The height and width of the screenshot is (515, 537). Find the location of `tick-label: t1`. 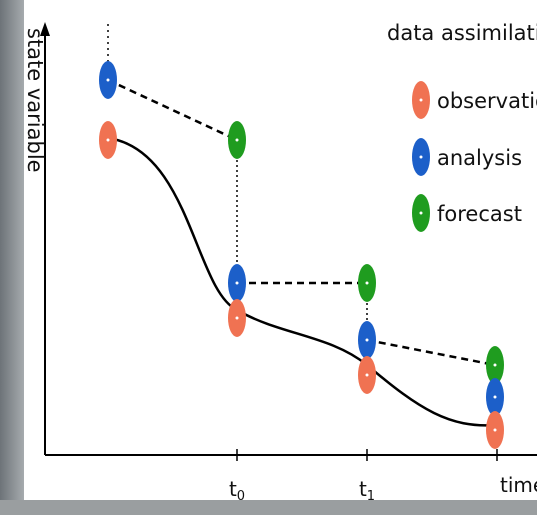

tick-label: t1 is located at coordinates (367, 490).